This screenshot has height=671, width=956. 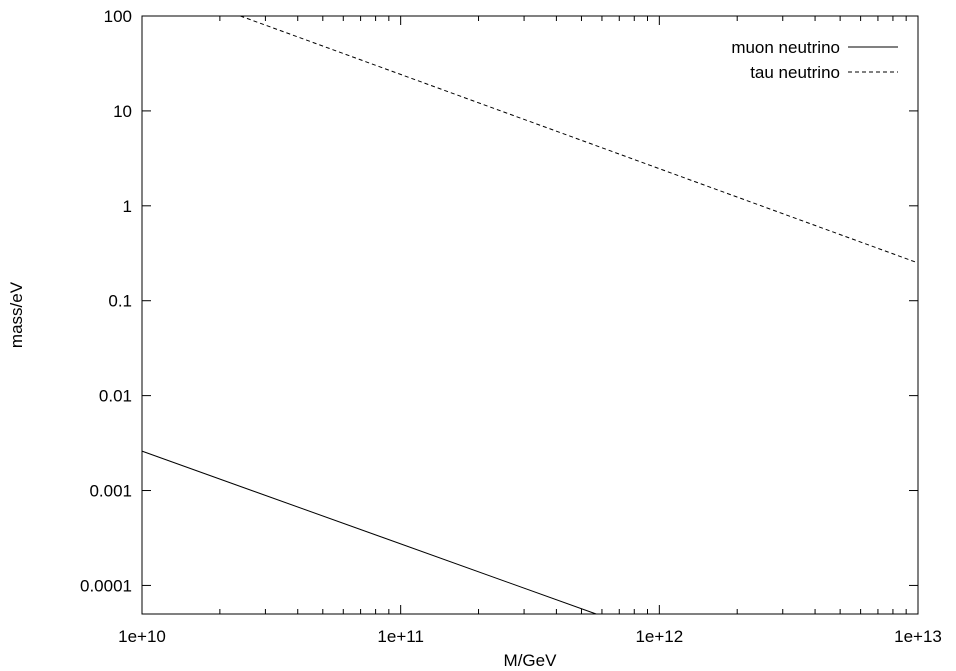 What do you see at coordinates (16, 314) in the screenshot?
I see `y-axis-label: mass/eV` at bounding box center [16, 314].